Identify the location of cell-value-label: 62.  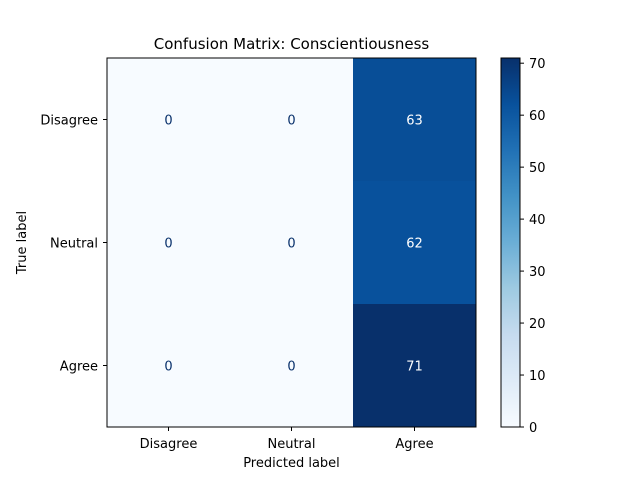
(414, 244).